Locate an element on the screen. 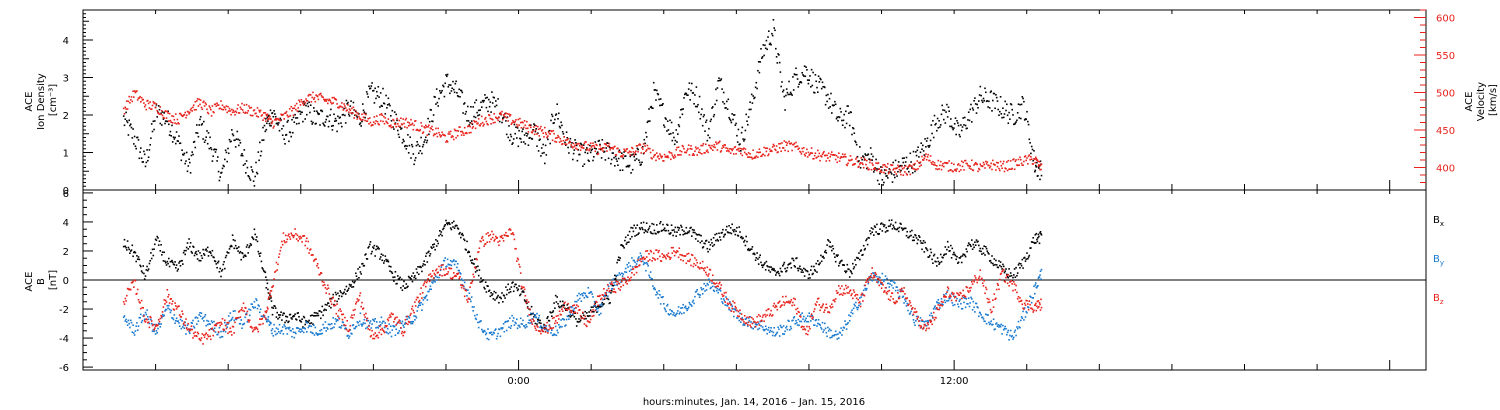  velocity-axis-label: ACE Velocity [km/s] is located at coordinates (1481, 100).